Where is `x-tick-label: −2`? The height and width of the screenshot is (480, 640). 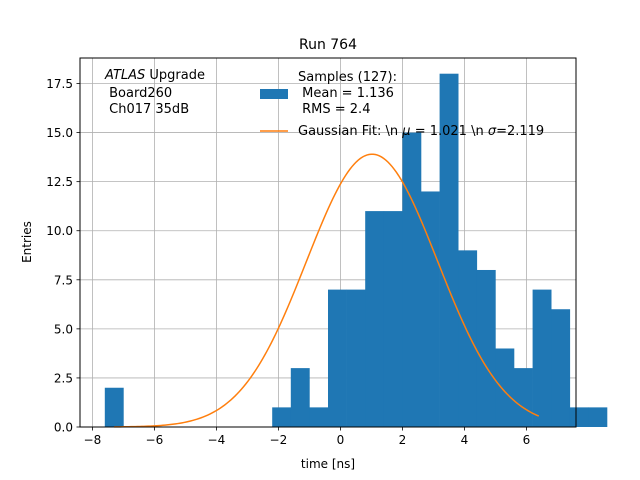
x-tick-label: −2 is located at coordinates (279, 440).